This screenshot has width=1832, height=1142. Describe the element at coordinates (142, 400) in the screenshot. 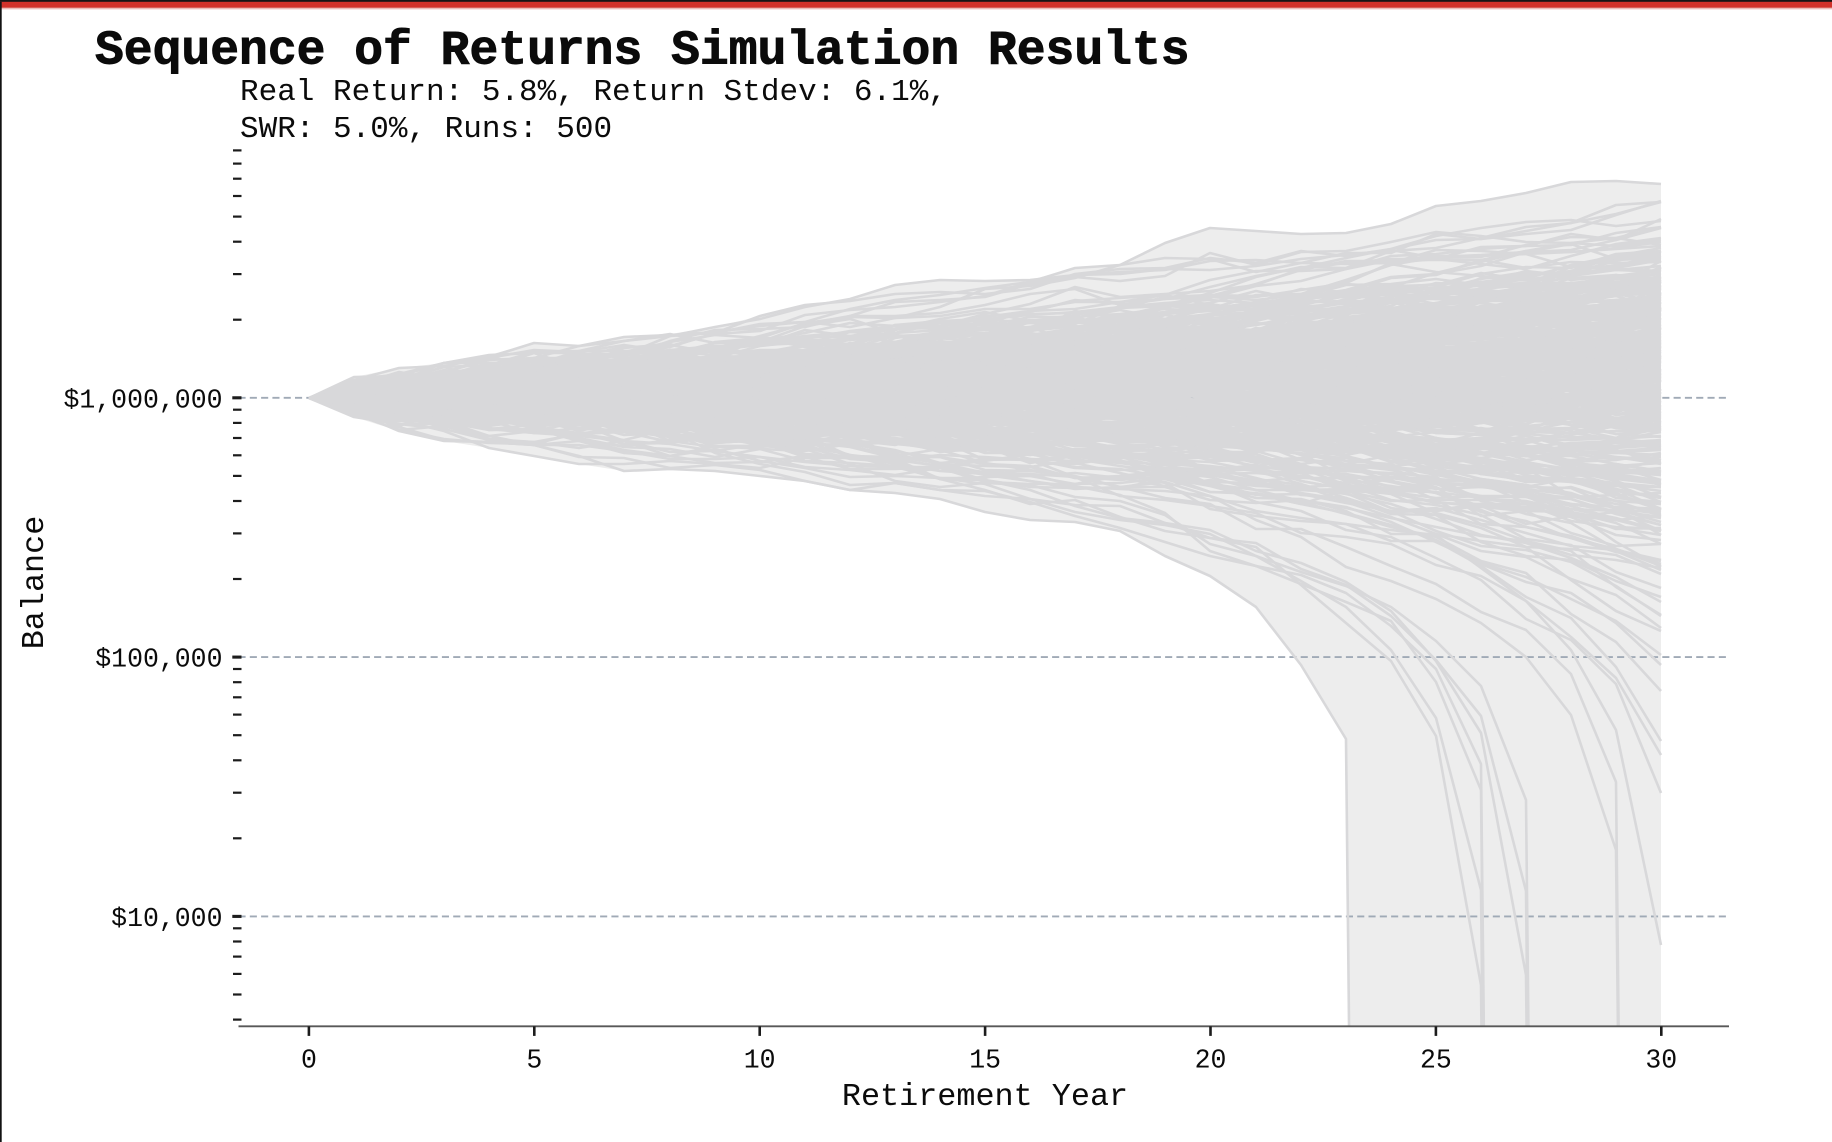

I see `svg-text: $1,000,000` at that location.